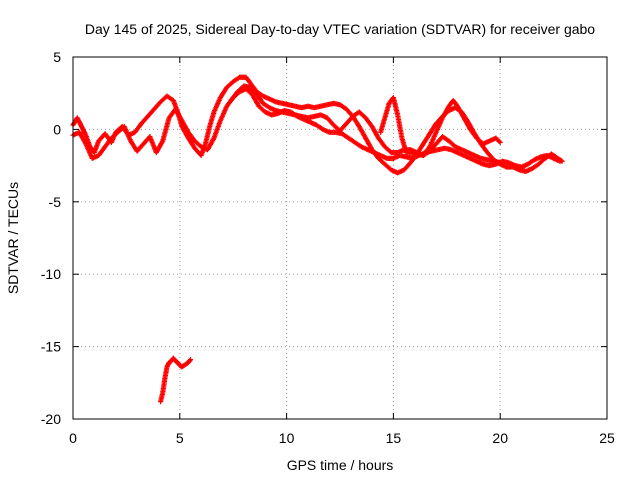 The image size is (640, 480). What do you see at coordinates (180, 438) in the screenshot?
I see `x-tick-label: 5` at bounding box center [180, 438].